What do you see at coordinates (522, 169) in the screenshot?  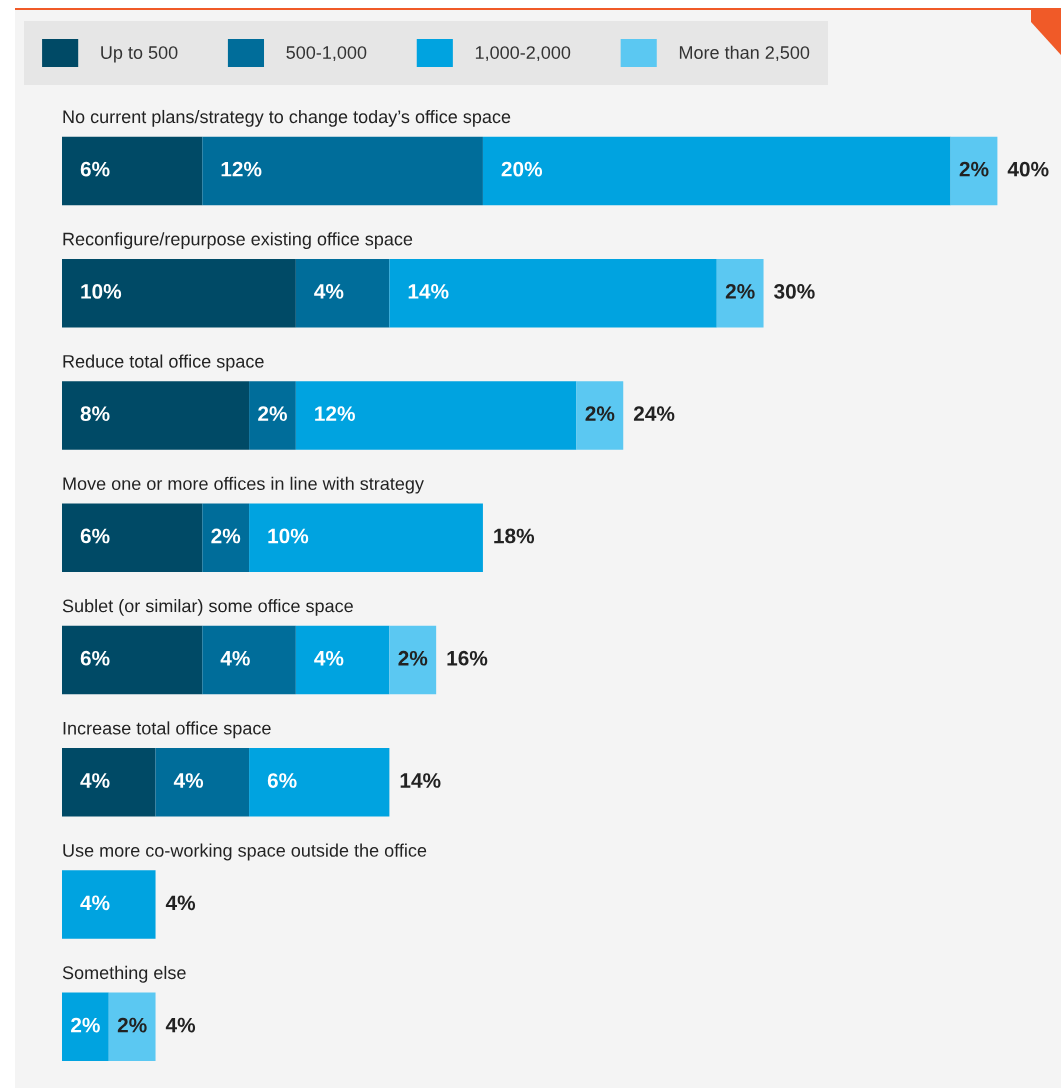 I see `data-label: 20%` at bounding box center [522, 169].